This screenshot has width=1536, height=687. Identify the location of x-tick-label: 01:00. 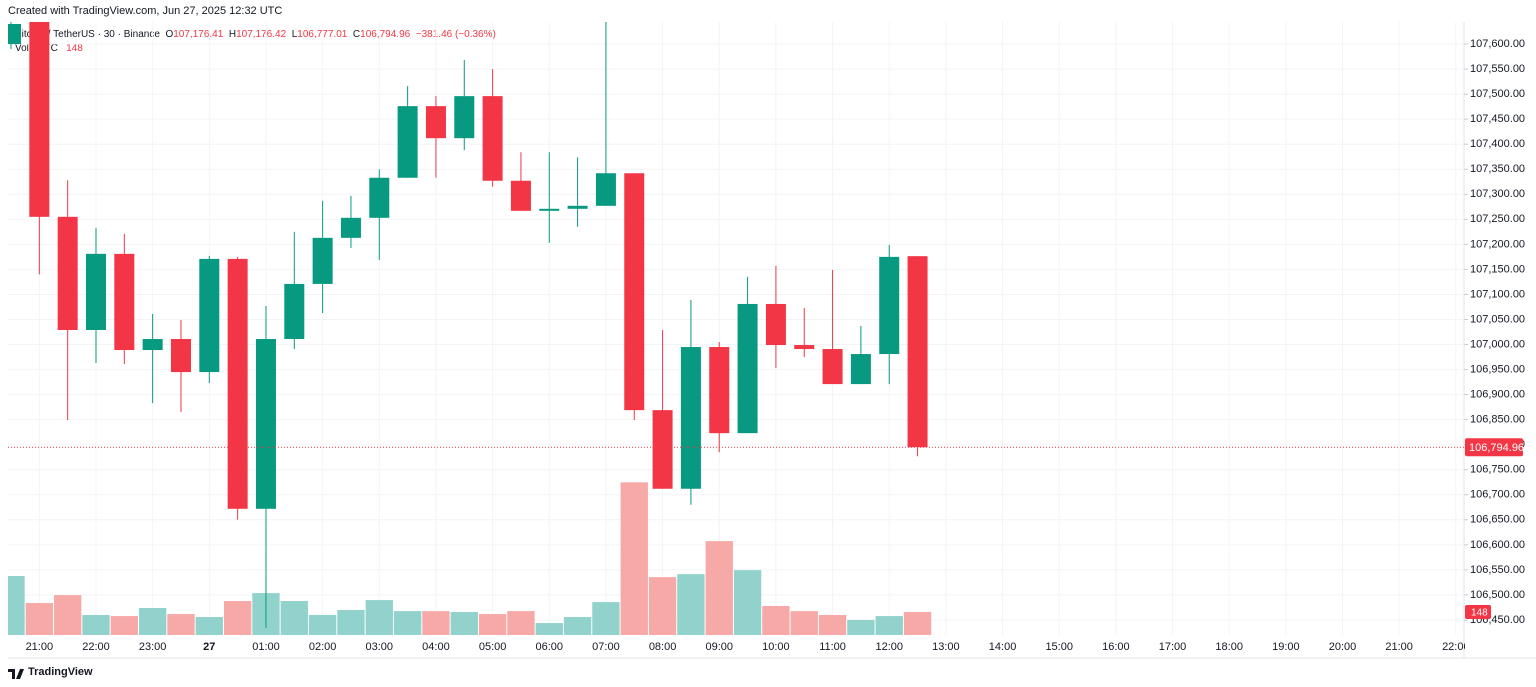
(266, 647).